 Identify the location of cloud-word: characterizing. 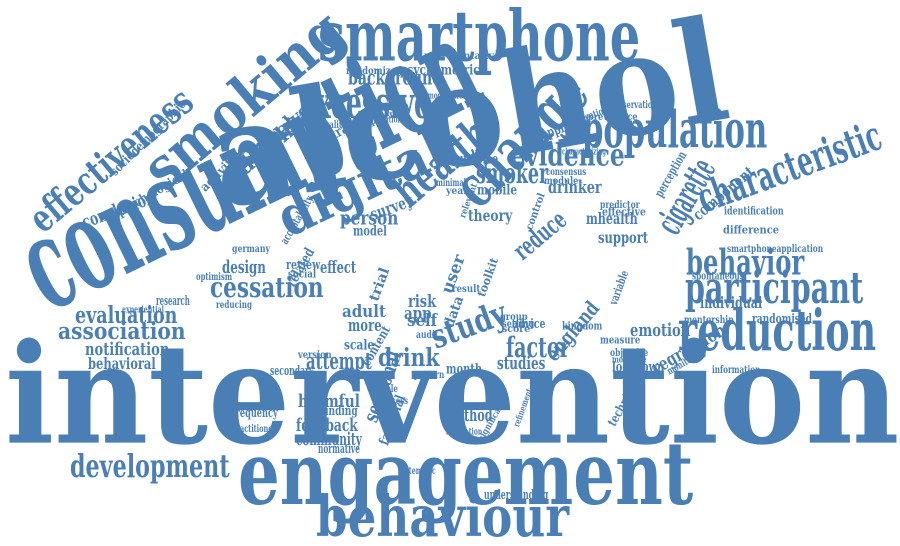
(584, 151).